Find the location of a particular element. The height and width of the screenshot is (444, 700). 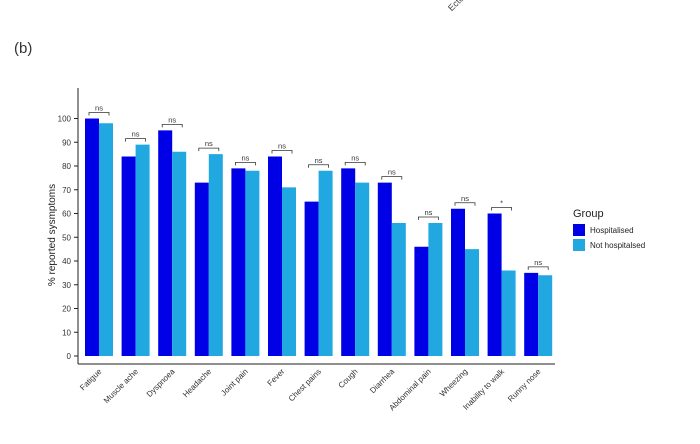

y-tick-label: 10 is located at coordinates (66, 332).